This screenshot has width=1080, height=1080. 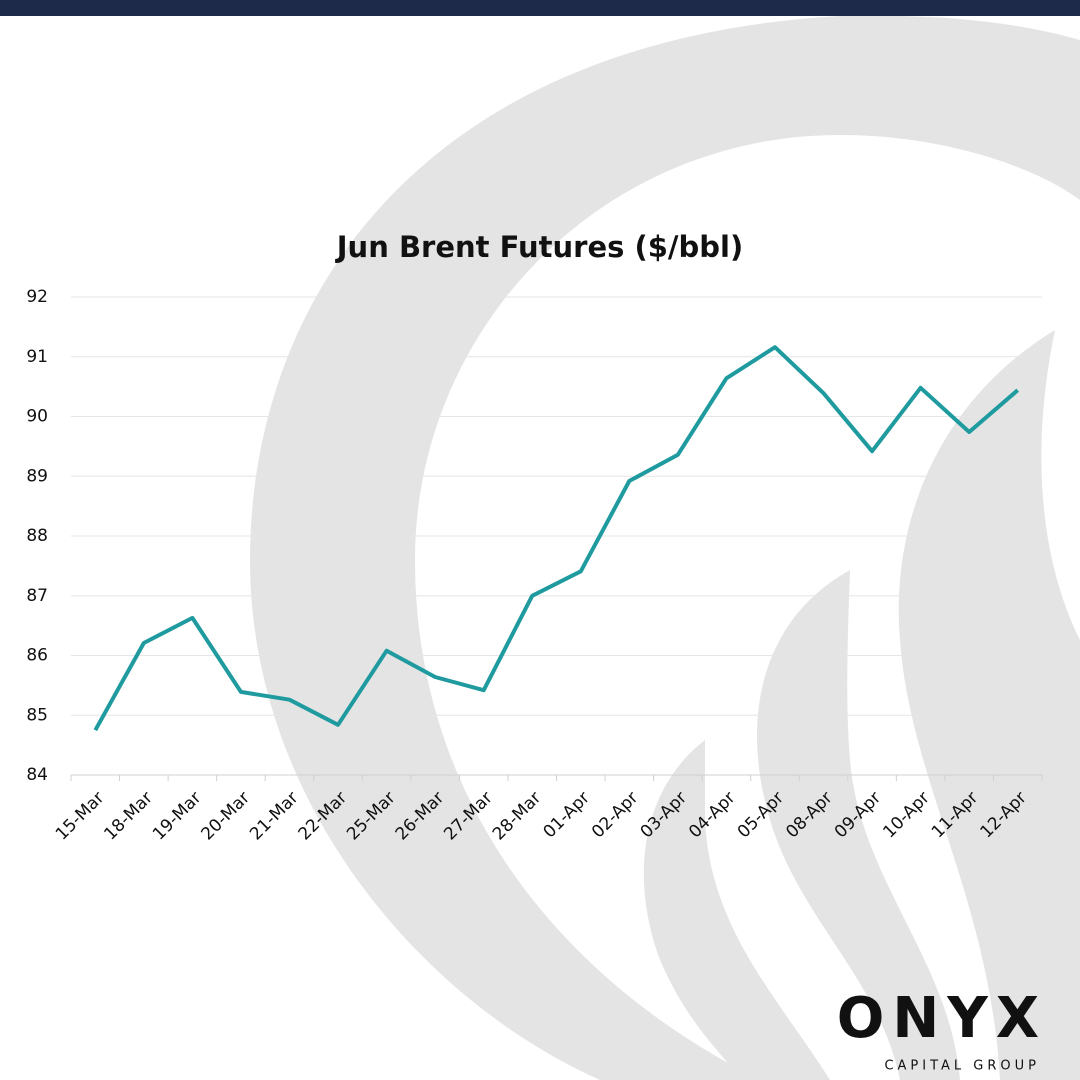 I want to click on y-tick-label: 90, so click(x=37, y=417).